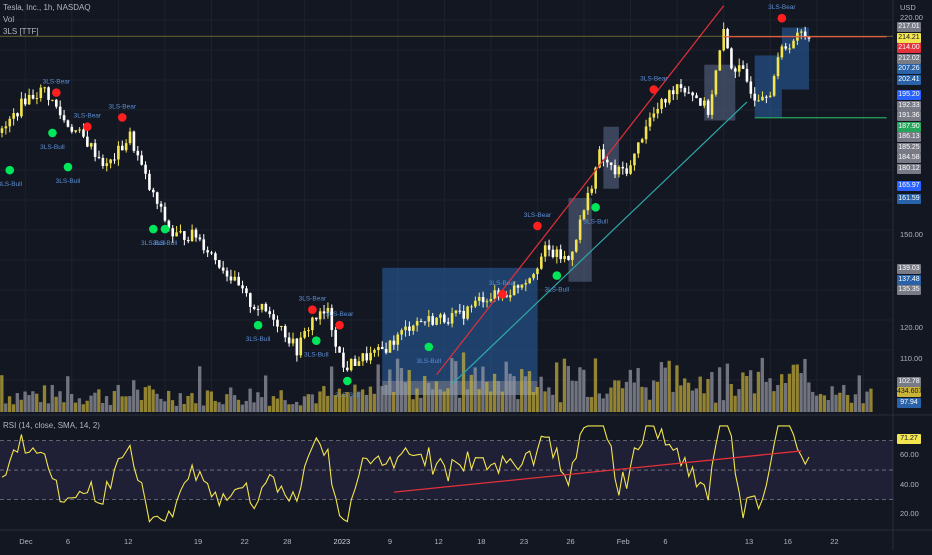 This screenshot has height=555, width=932. What do you see at coordinates (787, 541) in the screenshot?
I see `time-tick-label: 16` at bounding box center [787, 541].